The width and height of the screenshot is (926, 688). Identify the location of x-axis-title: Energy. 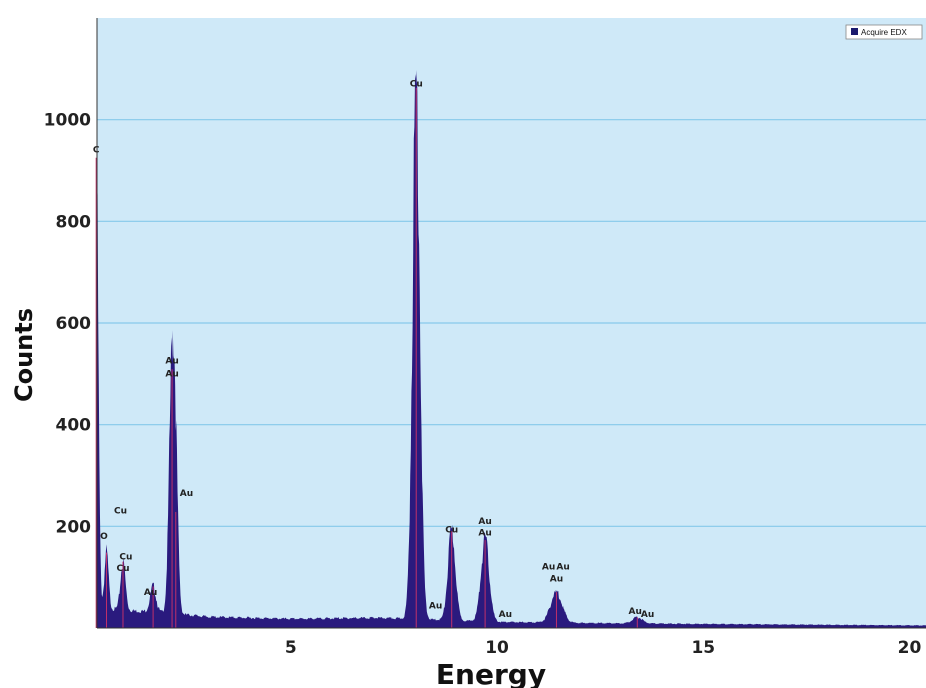
(491, 673).